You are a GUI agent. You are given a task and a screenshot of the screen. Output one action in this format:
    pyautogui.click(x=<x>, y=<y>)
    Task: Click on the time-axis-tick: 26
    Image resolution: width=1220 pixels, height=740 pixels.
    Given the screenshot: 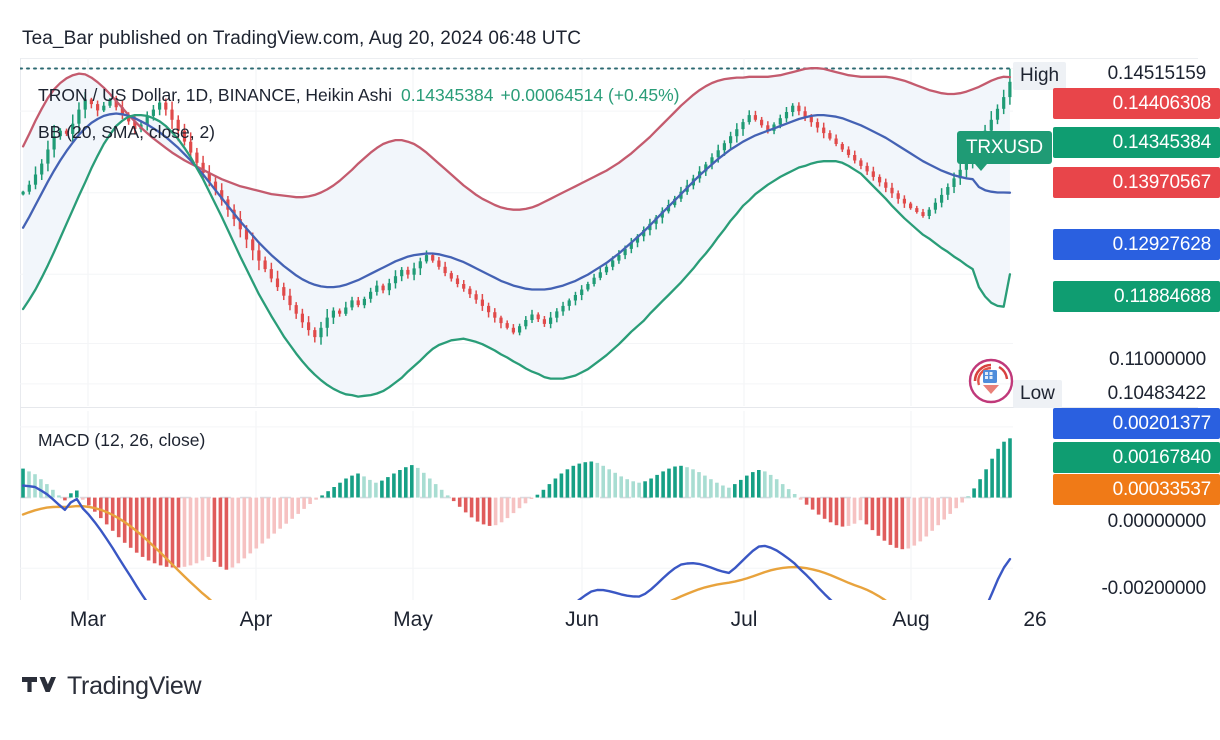 What is the action you would take?
    pyautogui.click(x=1035, y=619)
    